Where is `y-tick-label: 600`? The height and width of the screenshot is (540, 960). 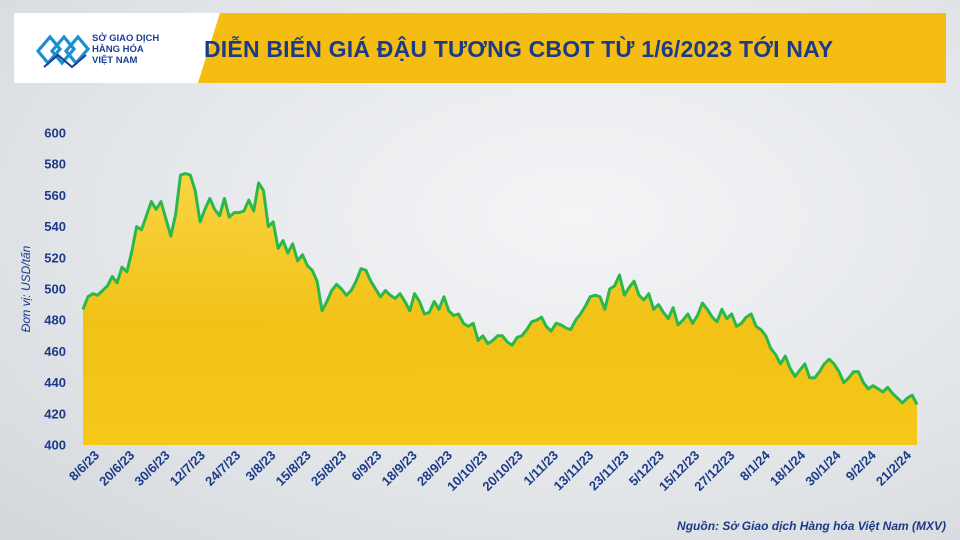
y-tick-label: 600 is located at coordinates (55, 133).